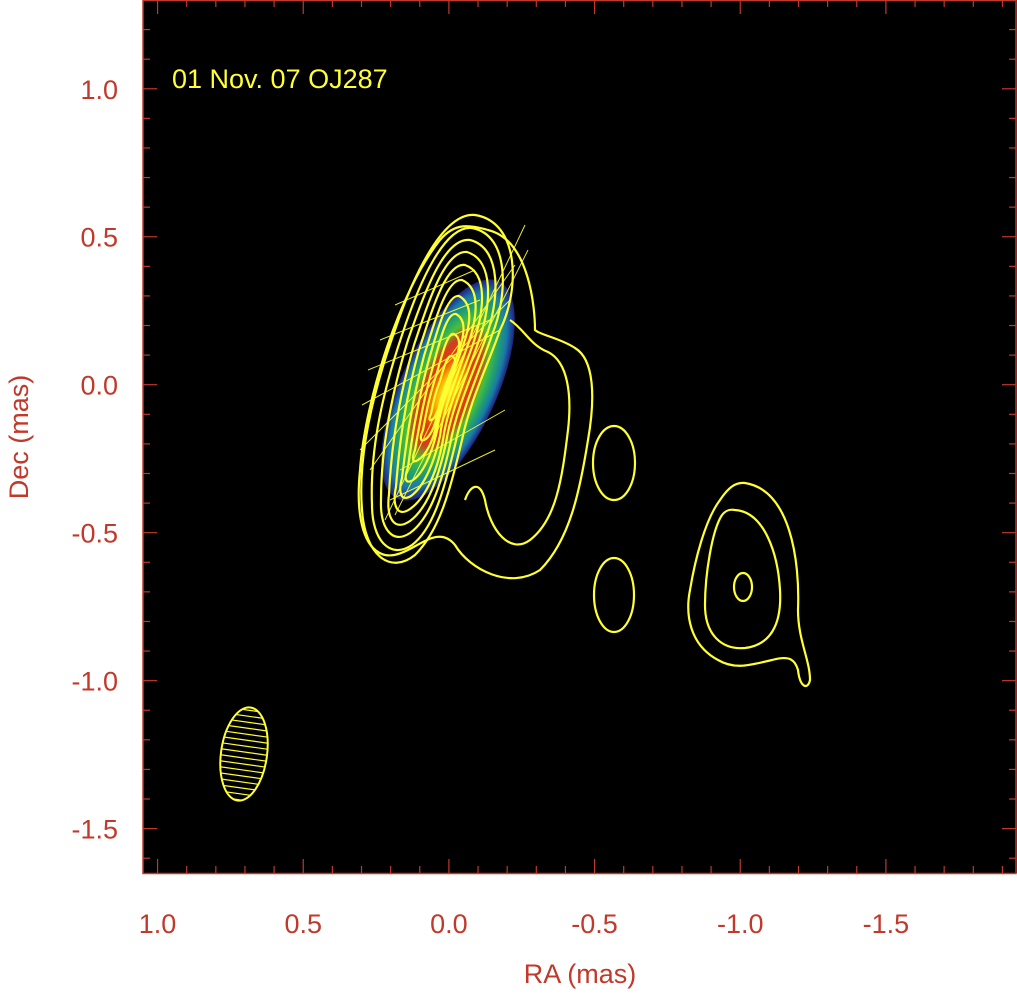 The image size is (1017, 1000). I want to click on x-tick-label: 0.5, so click(303, 924).